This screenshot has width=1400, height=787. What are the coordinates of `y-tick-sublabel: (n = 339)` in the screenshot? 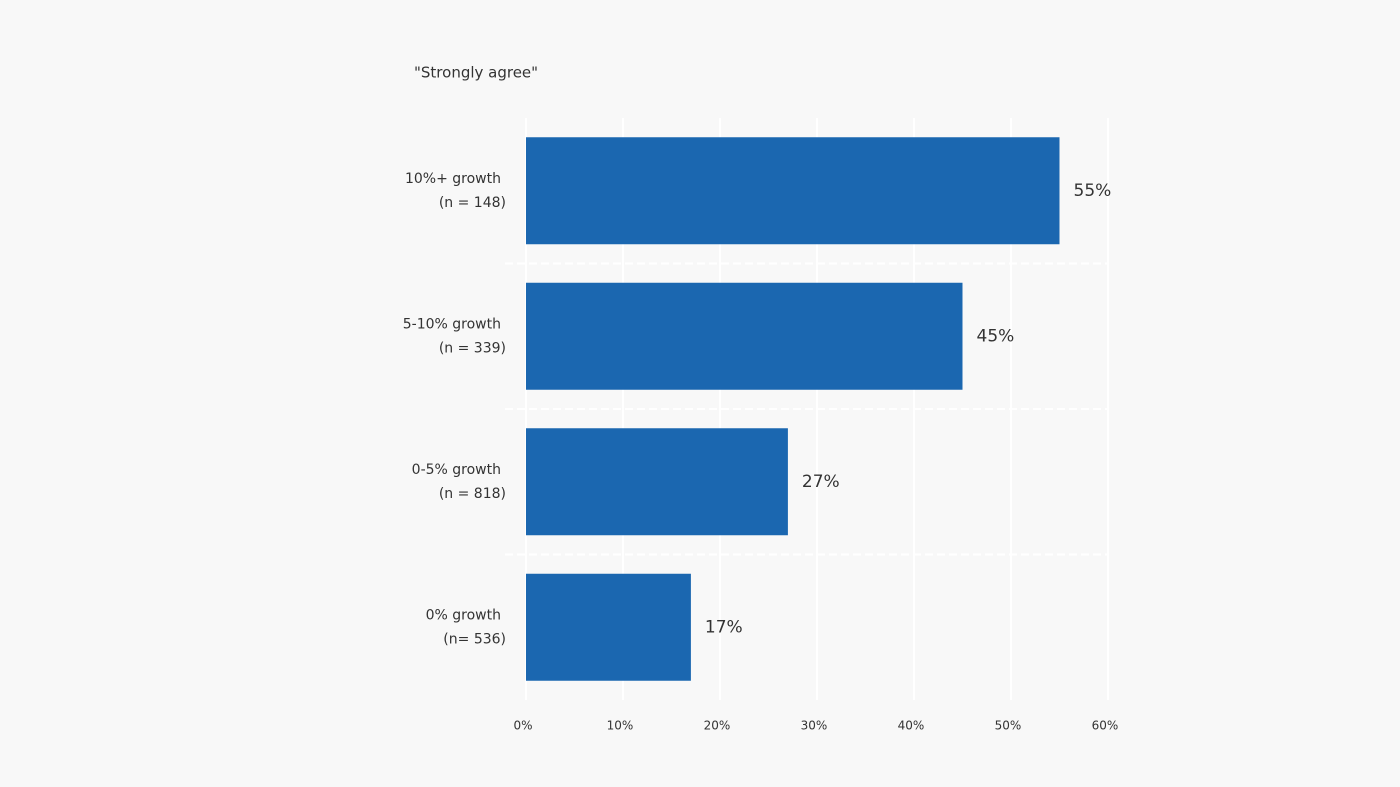 It's located at (472, 348).